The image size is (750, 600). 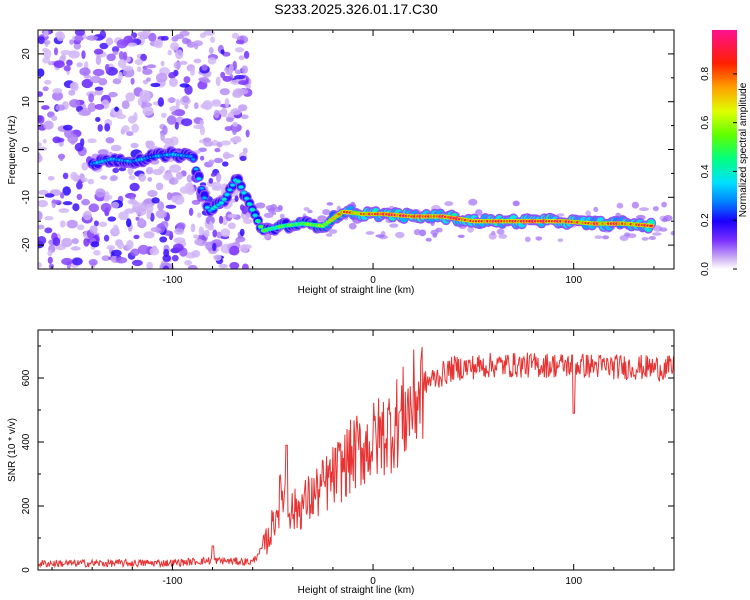 What do you see at coordinates (356, 590) in the screenshot?
I see `snr-xlabel: Height of straight line (km)` at bounding box center [356, 590].